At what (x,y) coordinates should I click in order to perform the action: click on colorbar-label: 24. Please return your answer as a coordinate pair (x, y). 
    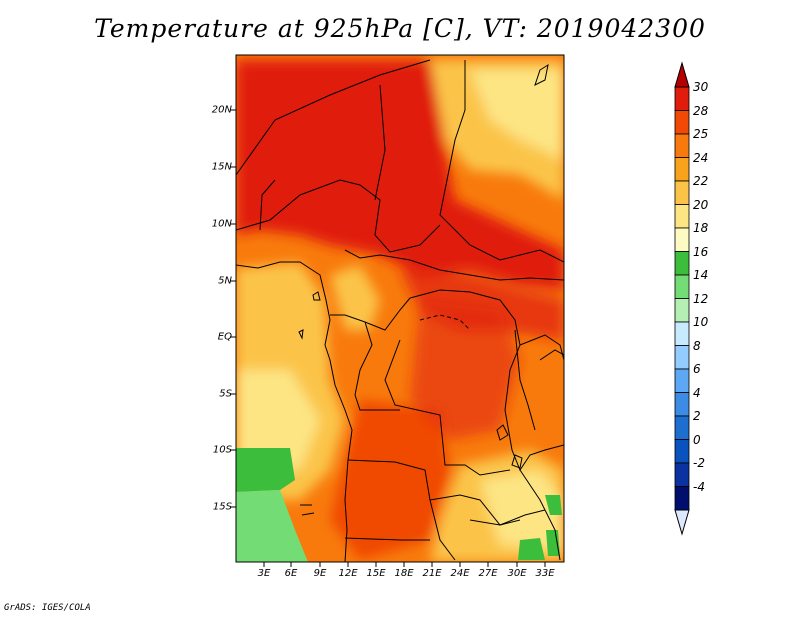
    Looking at the image, I should click on (701, 157).